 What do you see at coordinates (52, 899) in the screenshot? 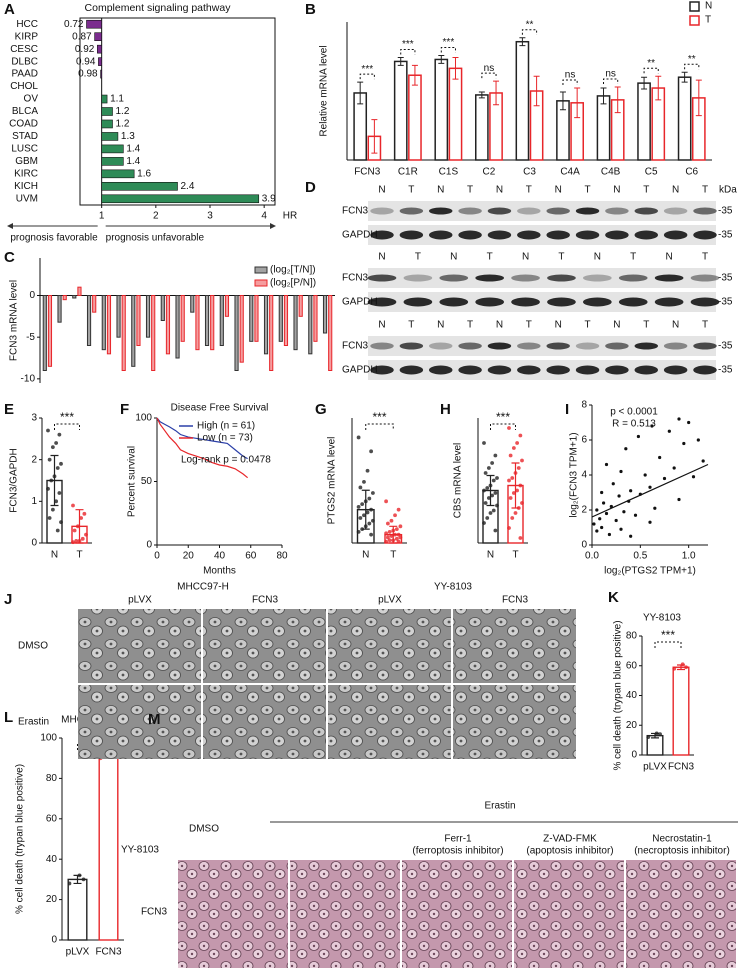
I see `y-tick-label: 20` at bounding box center [52, 899].